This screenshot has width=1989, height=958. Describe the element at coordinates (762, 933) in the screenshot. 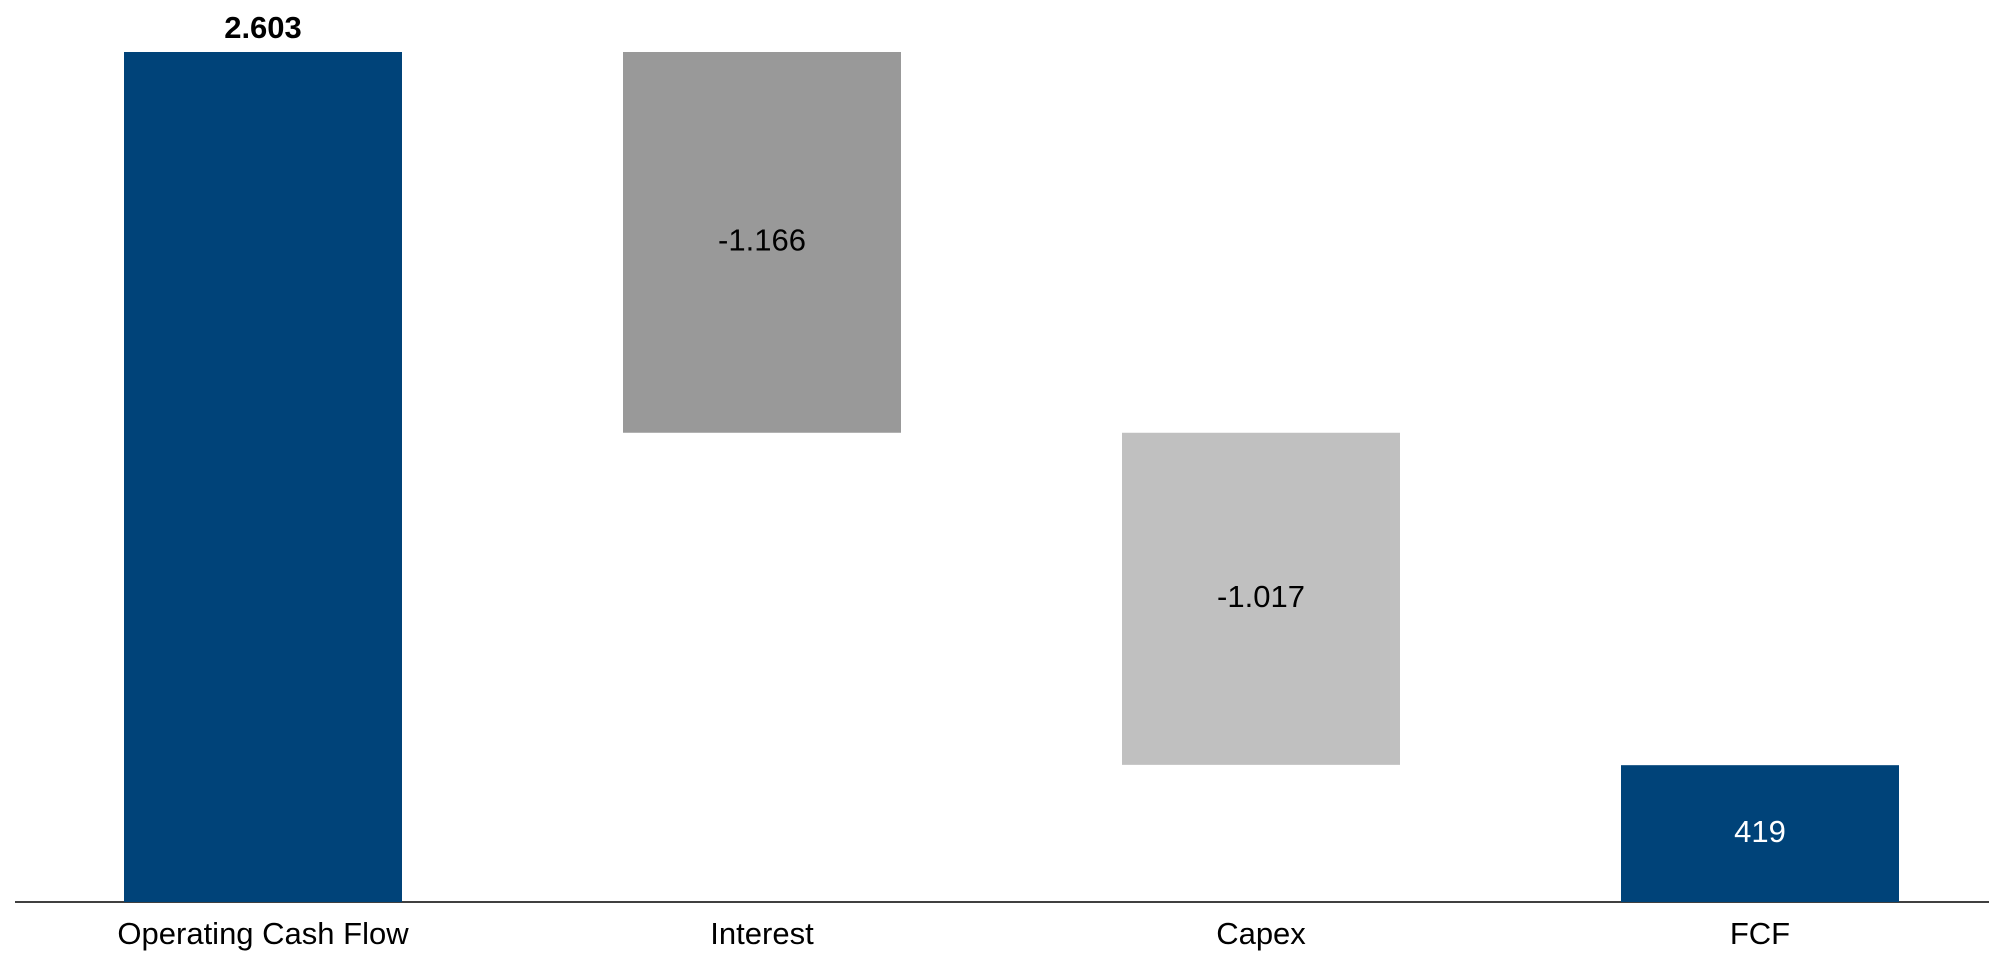

I see `x-tick-label: Interest` at that location.